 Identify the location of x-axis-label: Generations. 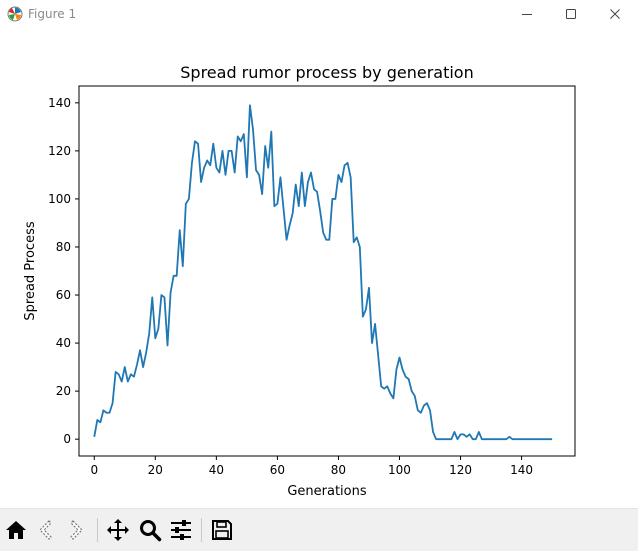
(327, 491).